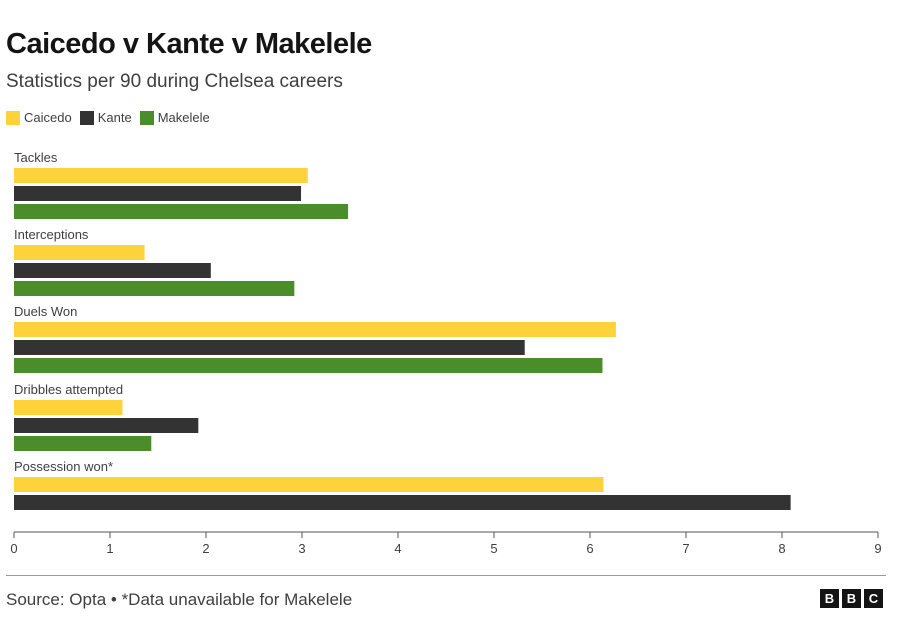  I want to click on legend-item-caicedo: Caicedo, so click(39, 117).